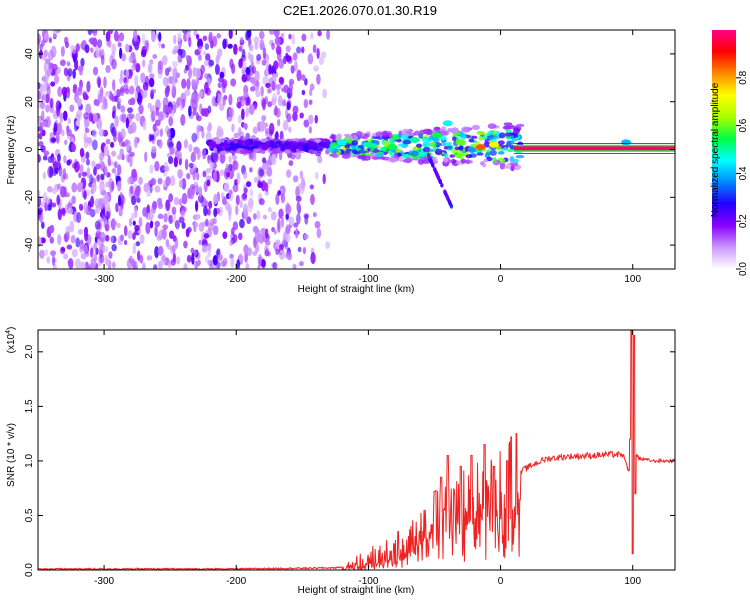 The height and width of the screenshot is (600, 750). I want to click on spectrogram-tail-blob, so click(447, 197).